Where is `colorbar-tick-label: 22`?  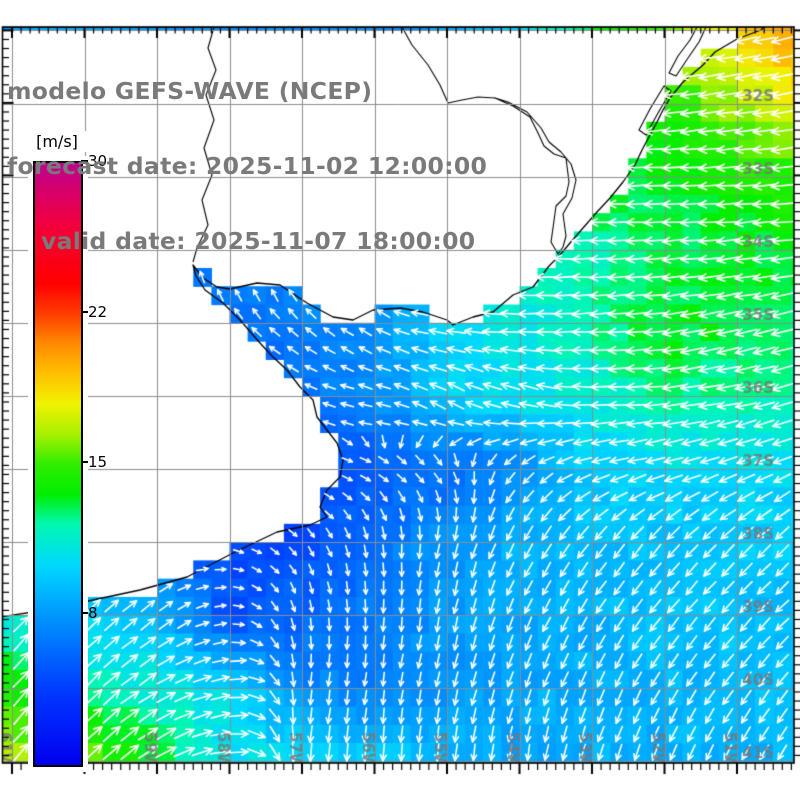 colorbar-tick-label: 22 is located at coordinates (98, 311).